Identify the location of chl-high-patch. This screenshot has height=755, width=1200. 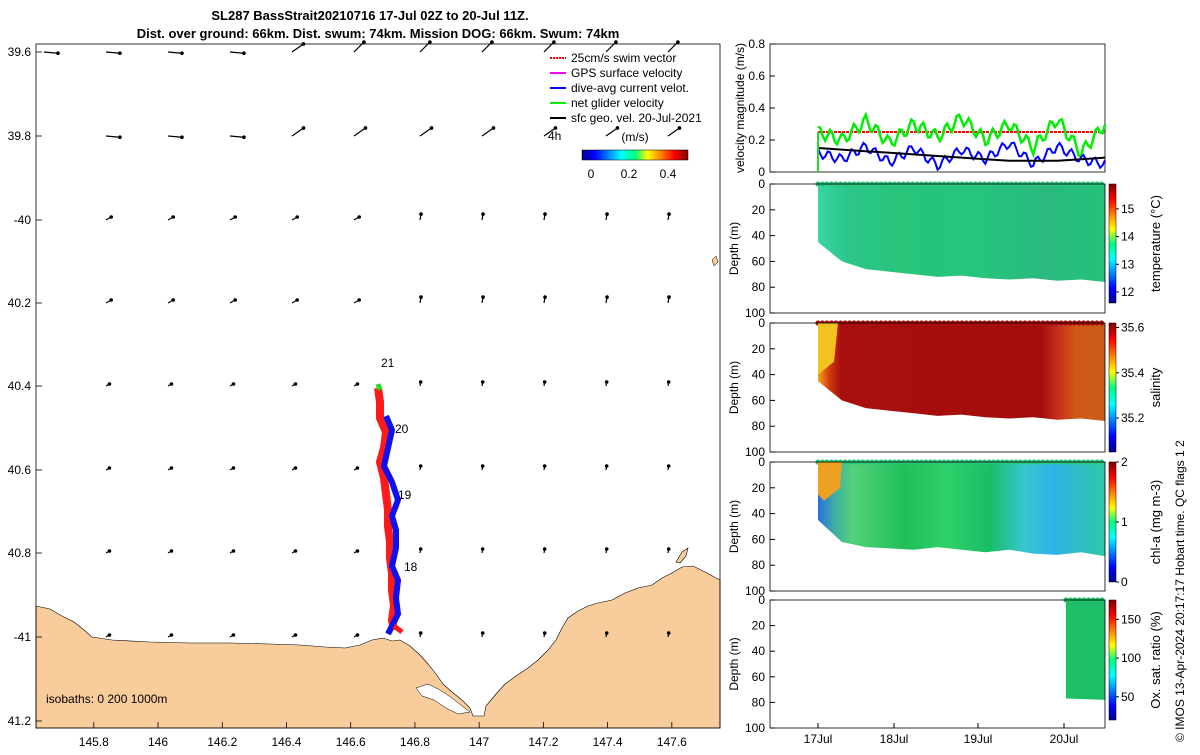
(830, 481).